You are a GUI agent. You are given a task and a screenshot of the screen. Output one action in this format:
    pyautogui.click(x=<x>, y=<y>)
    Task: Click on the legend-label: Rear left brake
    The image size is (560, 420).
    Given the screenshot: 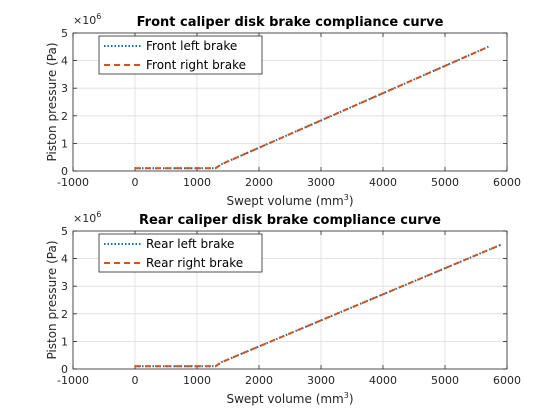 What is the action you would take?
    pyautogui.click(x=190, y=244)
    